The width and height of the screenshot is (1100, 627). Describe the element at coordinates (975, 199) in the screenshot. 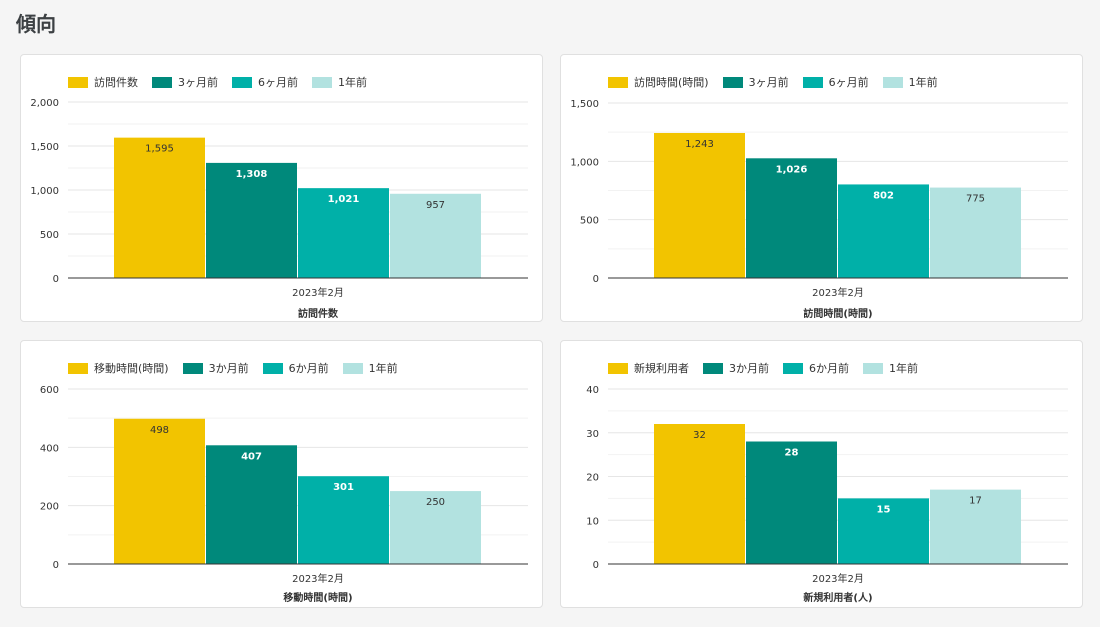

I see `data-label: 775` at that location.